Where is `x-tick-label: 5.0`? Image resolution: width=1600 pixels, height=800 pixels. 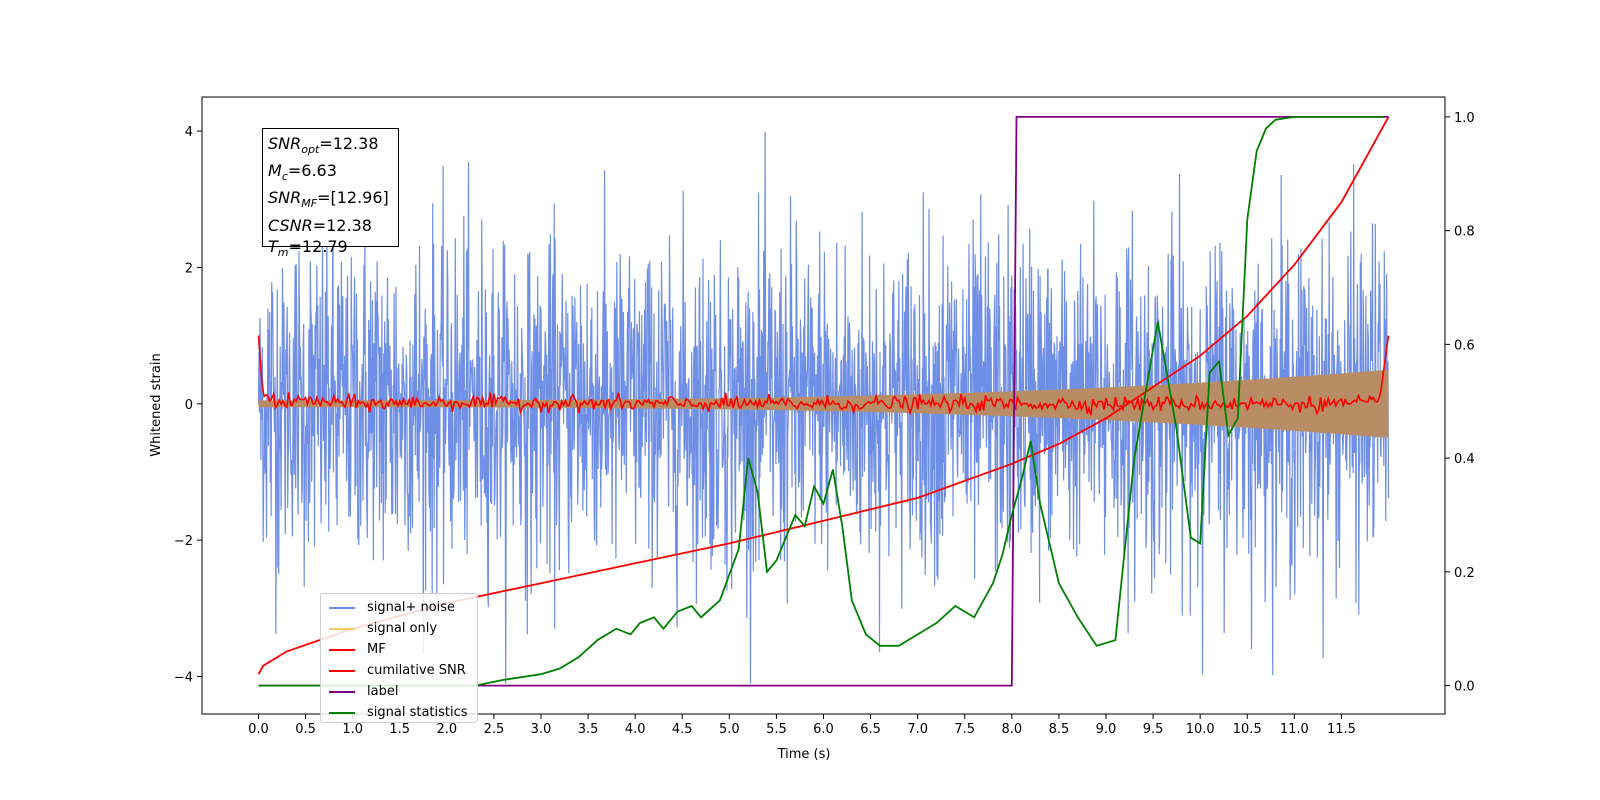
x-tick-label: 5.0 is located at coordinates (729, 729).